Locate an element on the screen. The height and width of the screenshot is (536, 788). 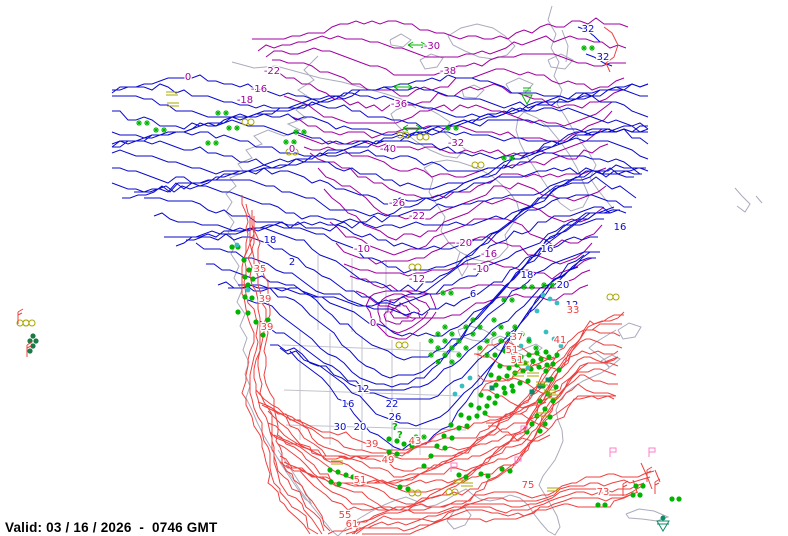
flag-symbol-icon is located at coordinates (454, 467).